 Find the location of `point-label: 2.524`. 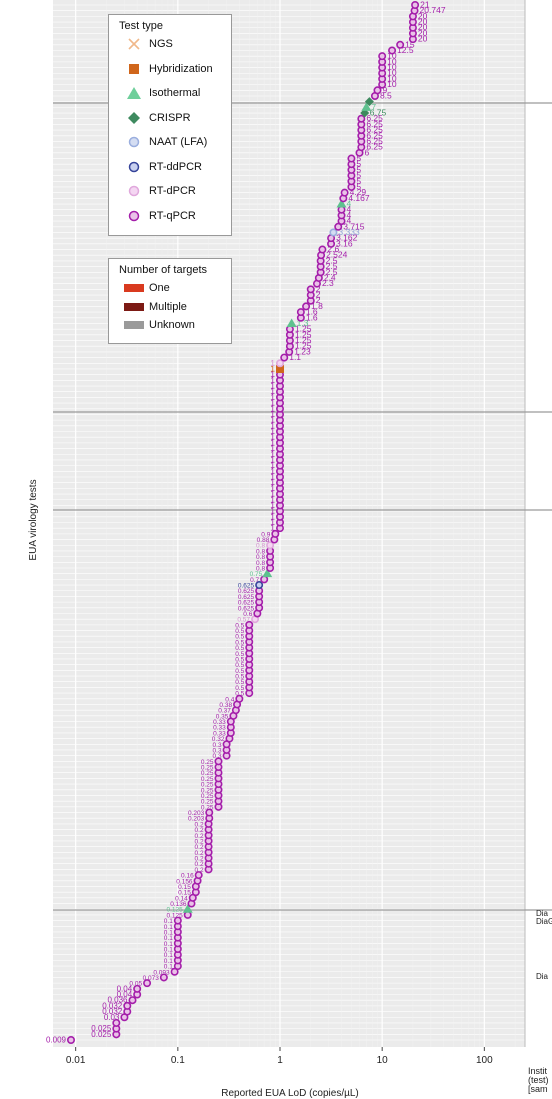

point-label: 2.524 is located at coordinates (337, 255).